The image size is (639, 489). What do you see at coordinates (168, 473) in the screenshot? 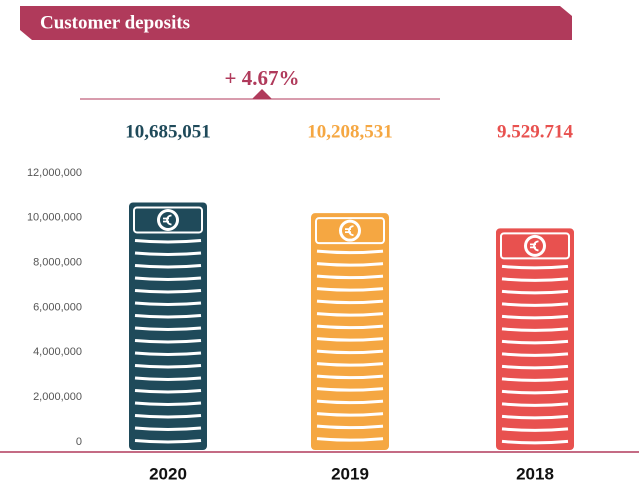
I see `x-tick-label: 2020` at bounding box center [168, 473].